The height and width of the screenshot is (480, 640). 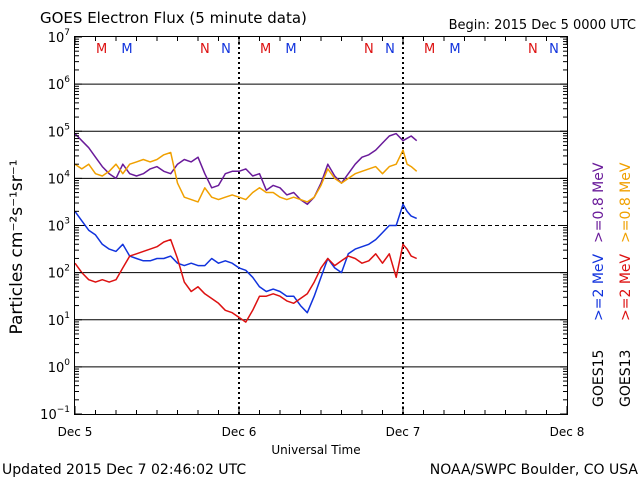 I want to click on legend-goes13-row: GOES13 >=2 MeV >=0.8 MeV, so click(x=626, y=284).